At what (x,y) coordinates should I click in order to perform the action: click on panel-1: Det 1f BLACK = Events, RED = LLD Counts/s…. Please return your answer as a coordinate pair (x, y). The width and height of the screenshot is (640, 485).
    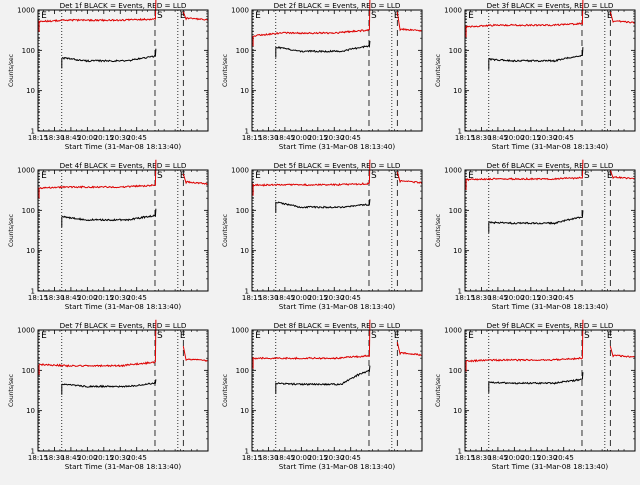
    Looking at the image, I should click on (108, 75).